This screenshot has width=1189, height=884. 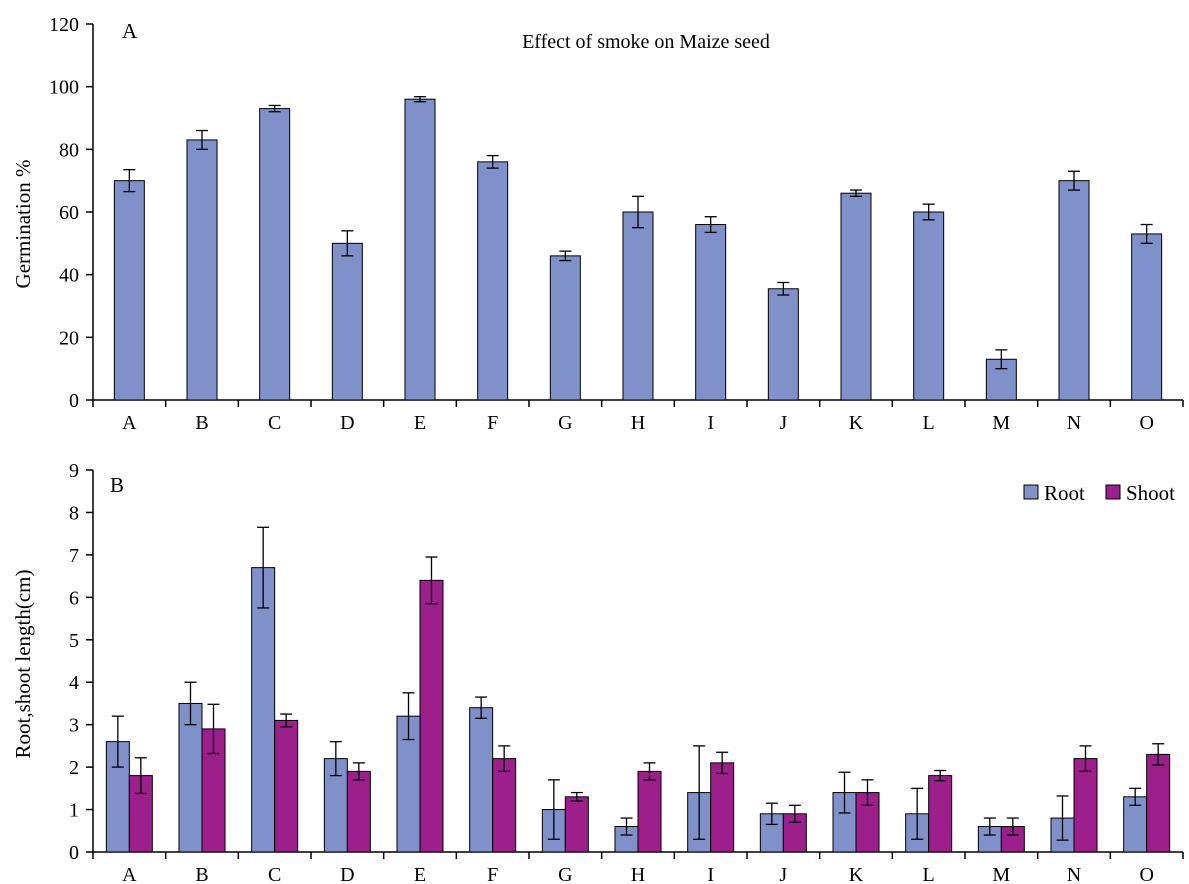 I want to click on panel-a-y-tick-label: 0, so click(x=74, y=401).